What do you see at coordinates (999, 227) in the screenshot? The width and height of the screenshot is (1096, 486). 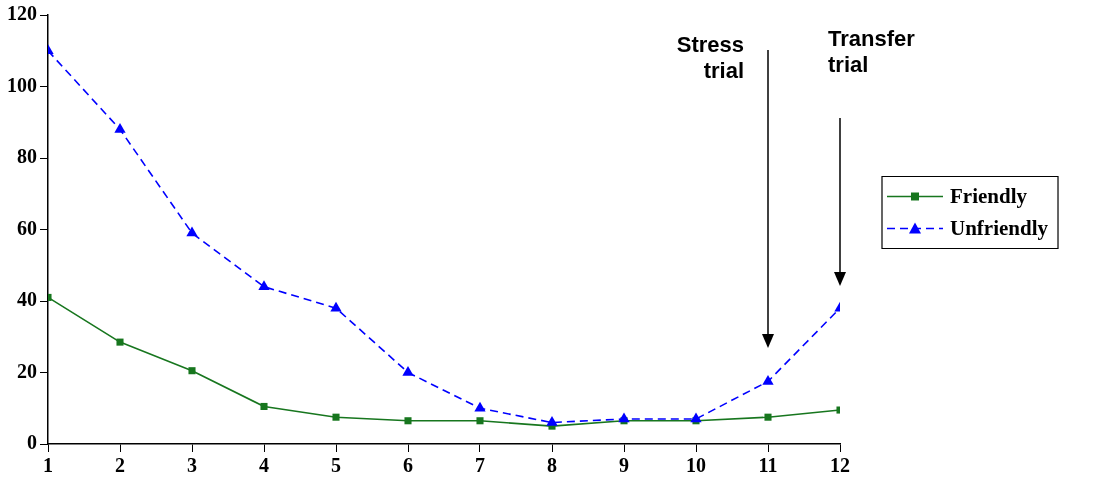 I see `legend-label: Unfriendly` at bounding box center [999, 227].